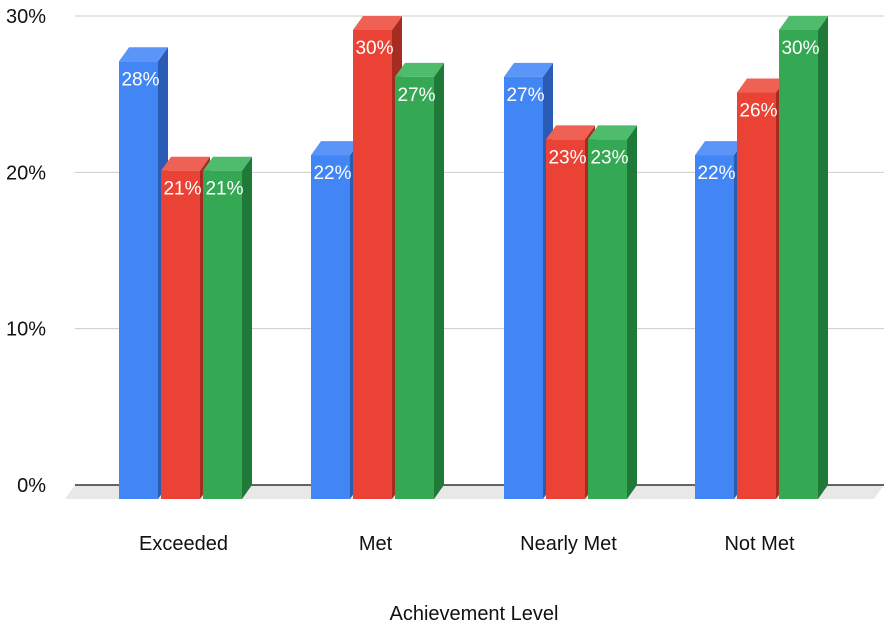  Describe the element at coordinates (26, 330) in the screenshot. I see `y-tick-label: 10%` at that location.